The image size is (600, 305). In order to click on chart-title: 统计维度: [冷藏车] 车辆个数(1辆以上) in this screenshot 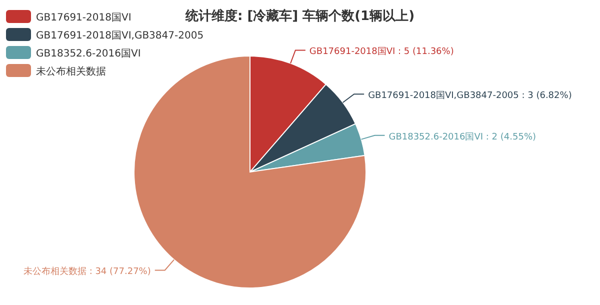, I will do `click(299, 16)`.